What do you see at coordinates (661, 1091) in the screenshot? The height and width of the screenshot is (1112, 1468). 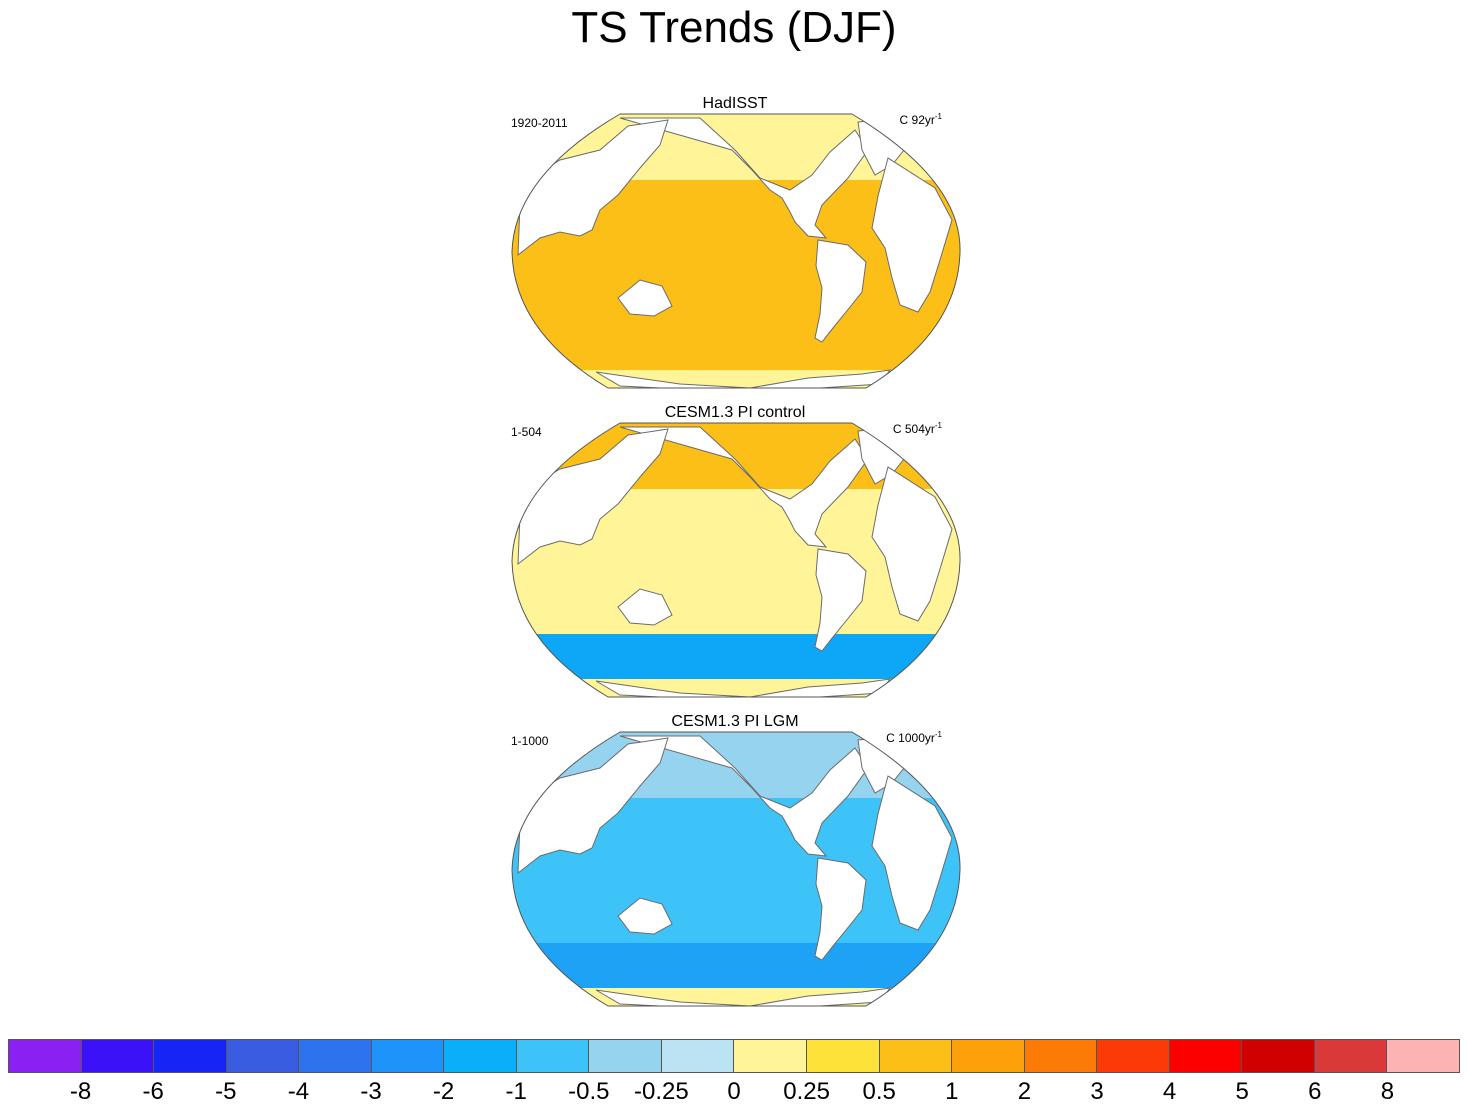 I see `colorbar-label: -0.25` at bounding box center [661, 1091].